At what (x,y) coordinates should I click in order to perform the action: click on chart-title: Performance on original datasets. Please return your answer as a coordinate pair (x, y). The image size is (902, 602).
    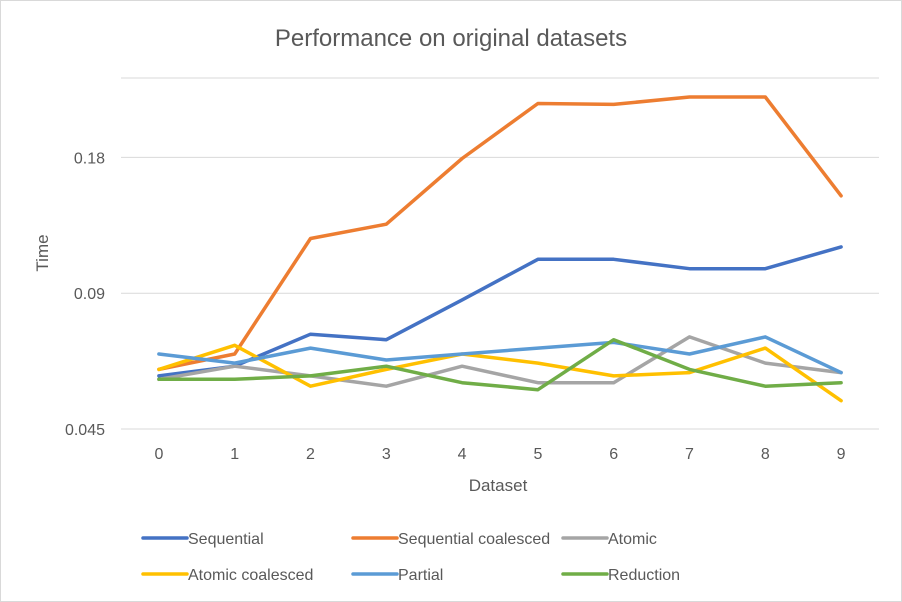
    Looking at the image, I should click on (451, 38).